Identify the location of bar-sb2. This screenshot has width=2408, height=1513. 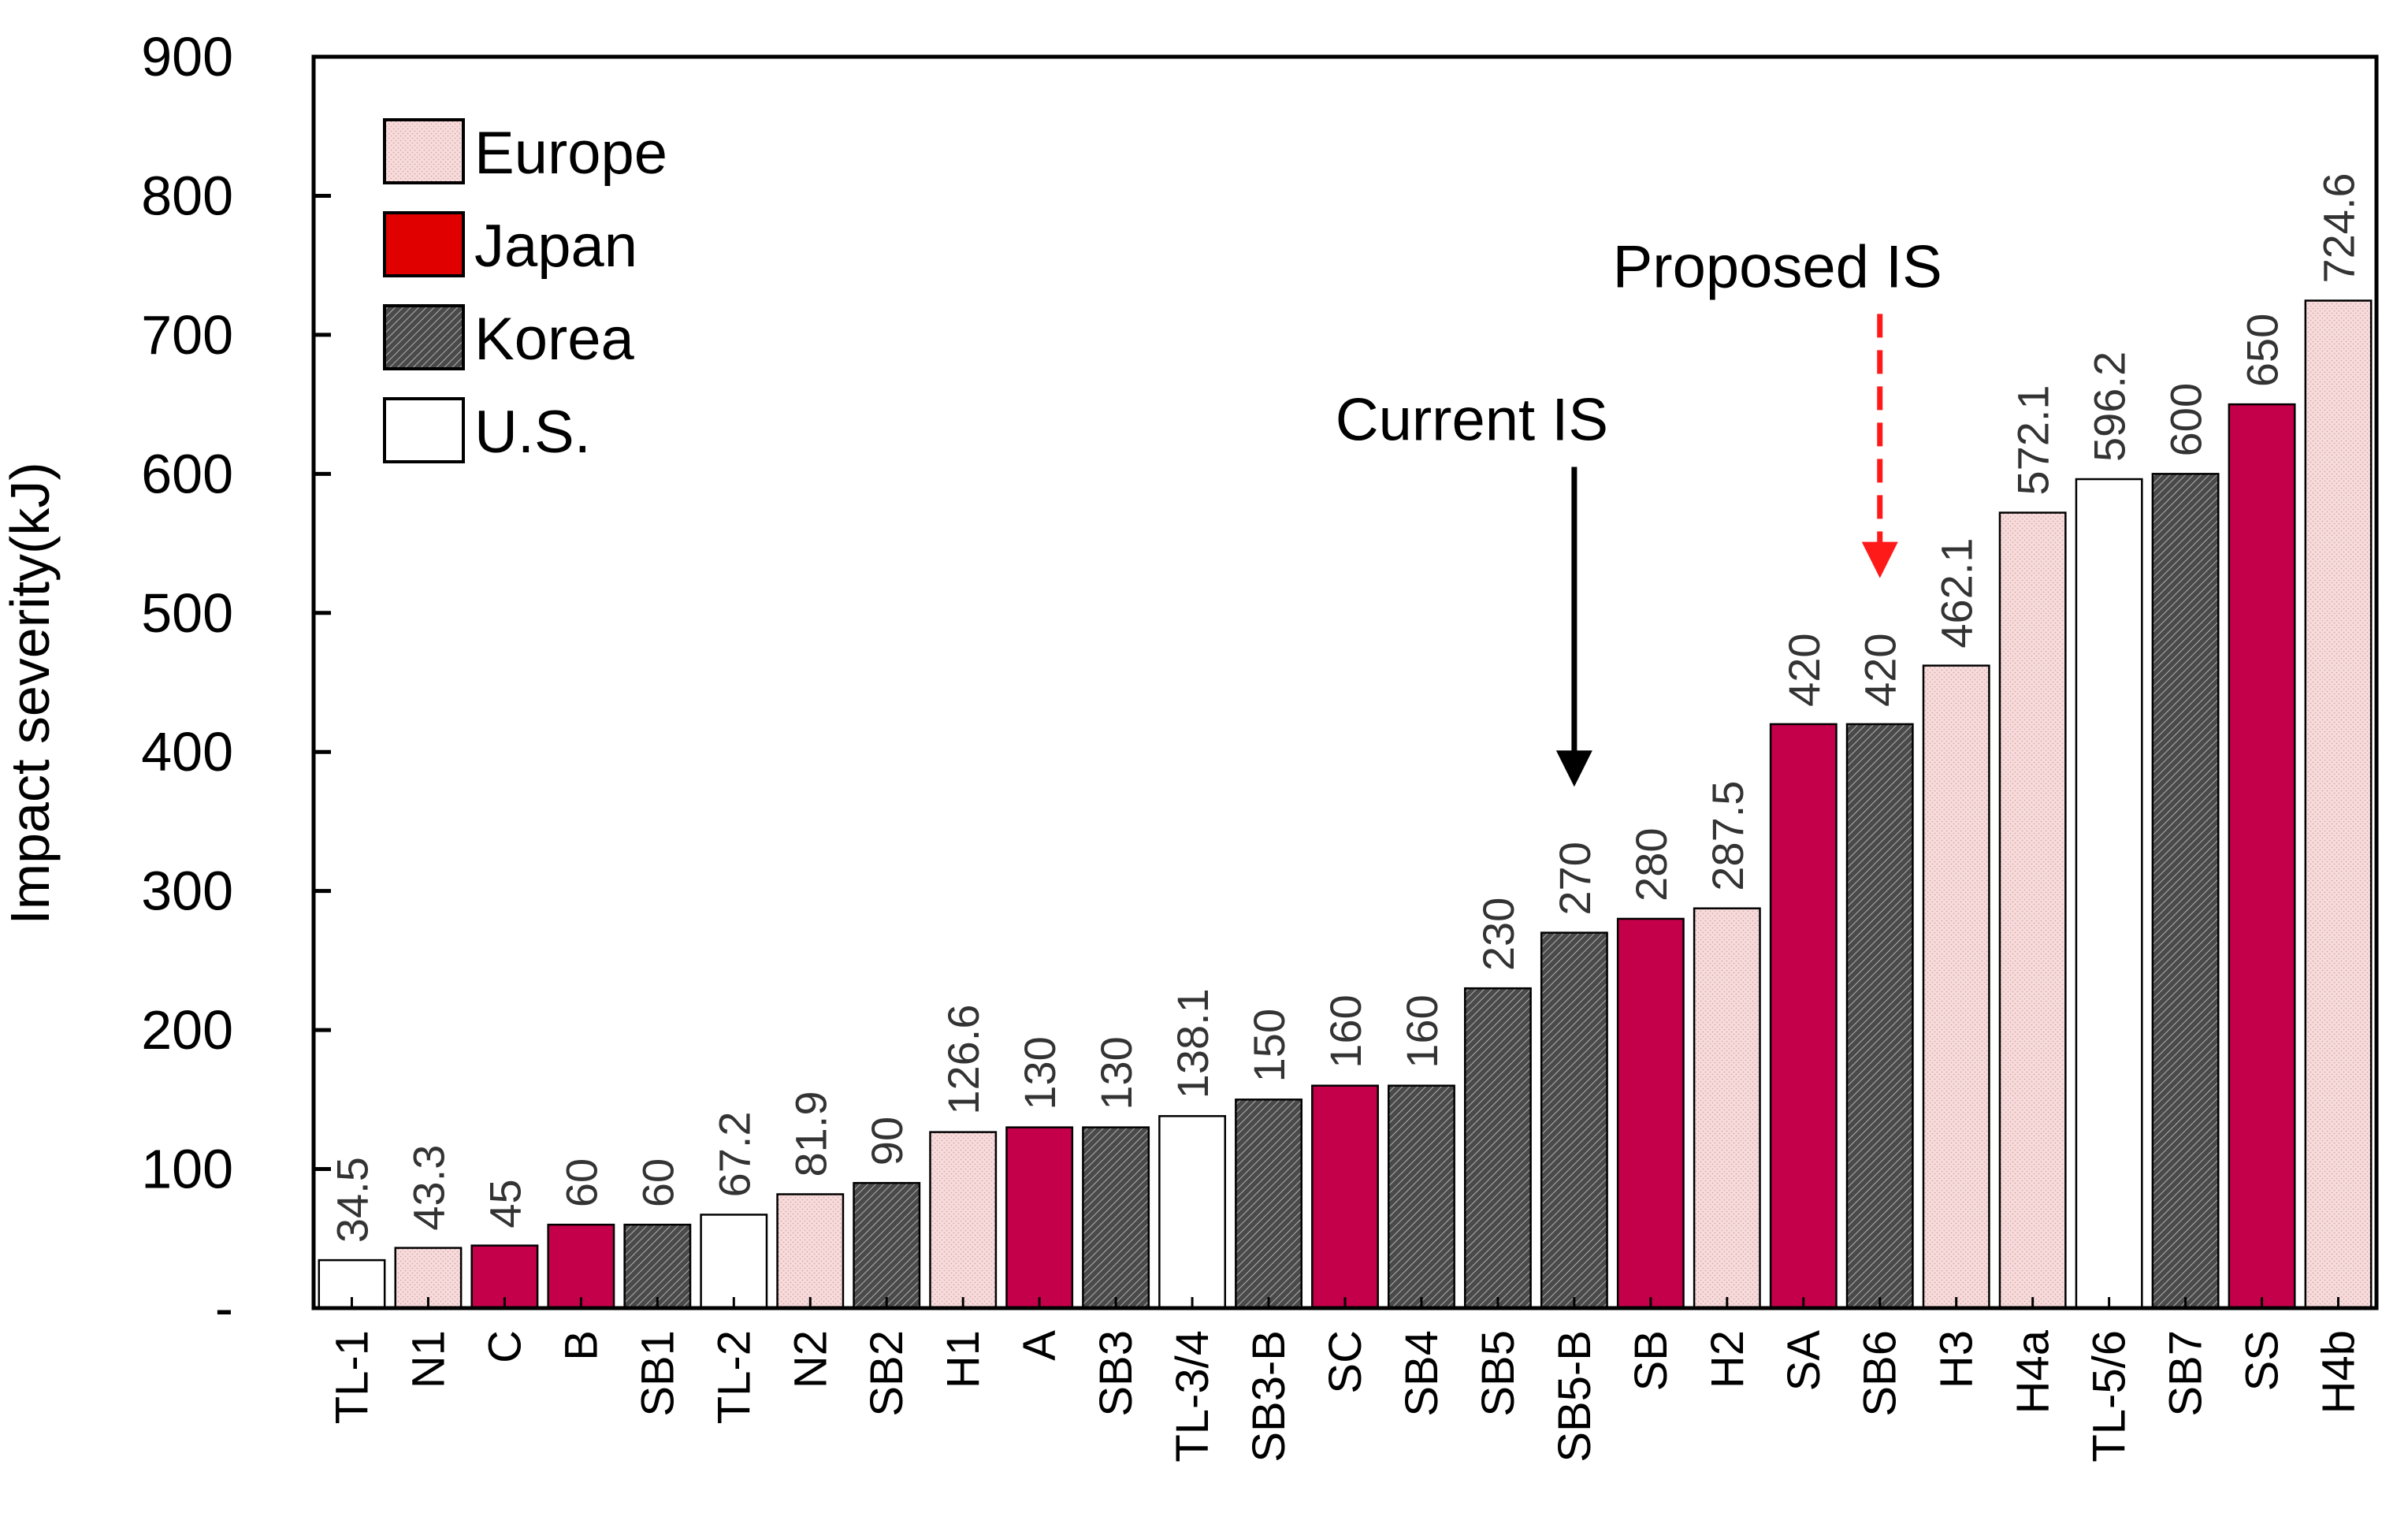
(887, 1245).